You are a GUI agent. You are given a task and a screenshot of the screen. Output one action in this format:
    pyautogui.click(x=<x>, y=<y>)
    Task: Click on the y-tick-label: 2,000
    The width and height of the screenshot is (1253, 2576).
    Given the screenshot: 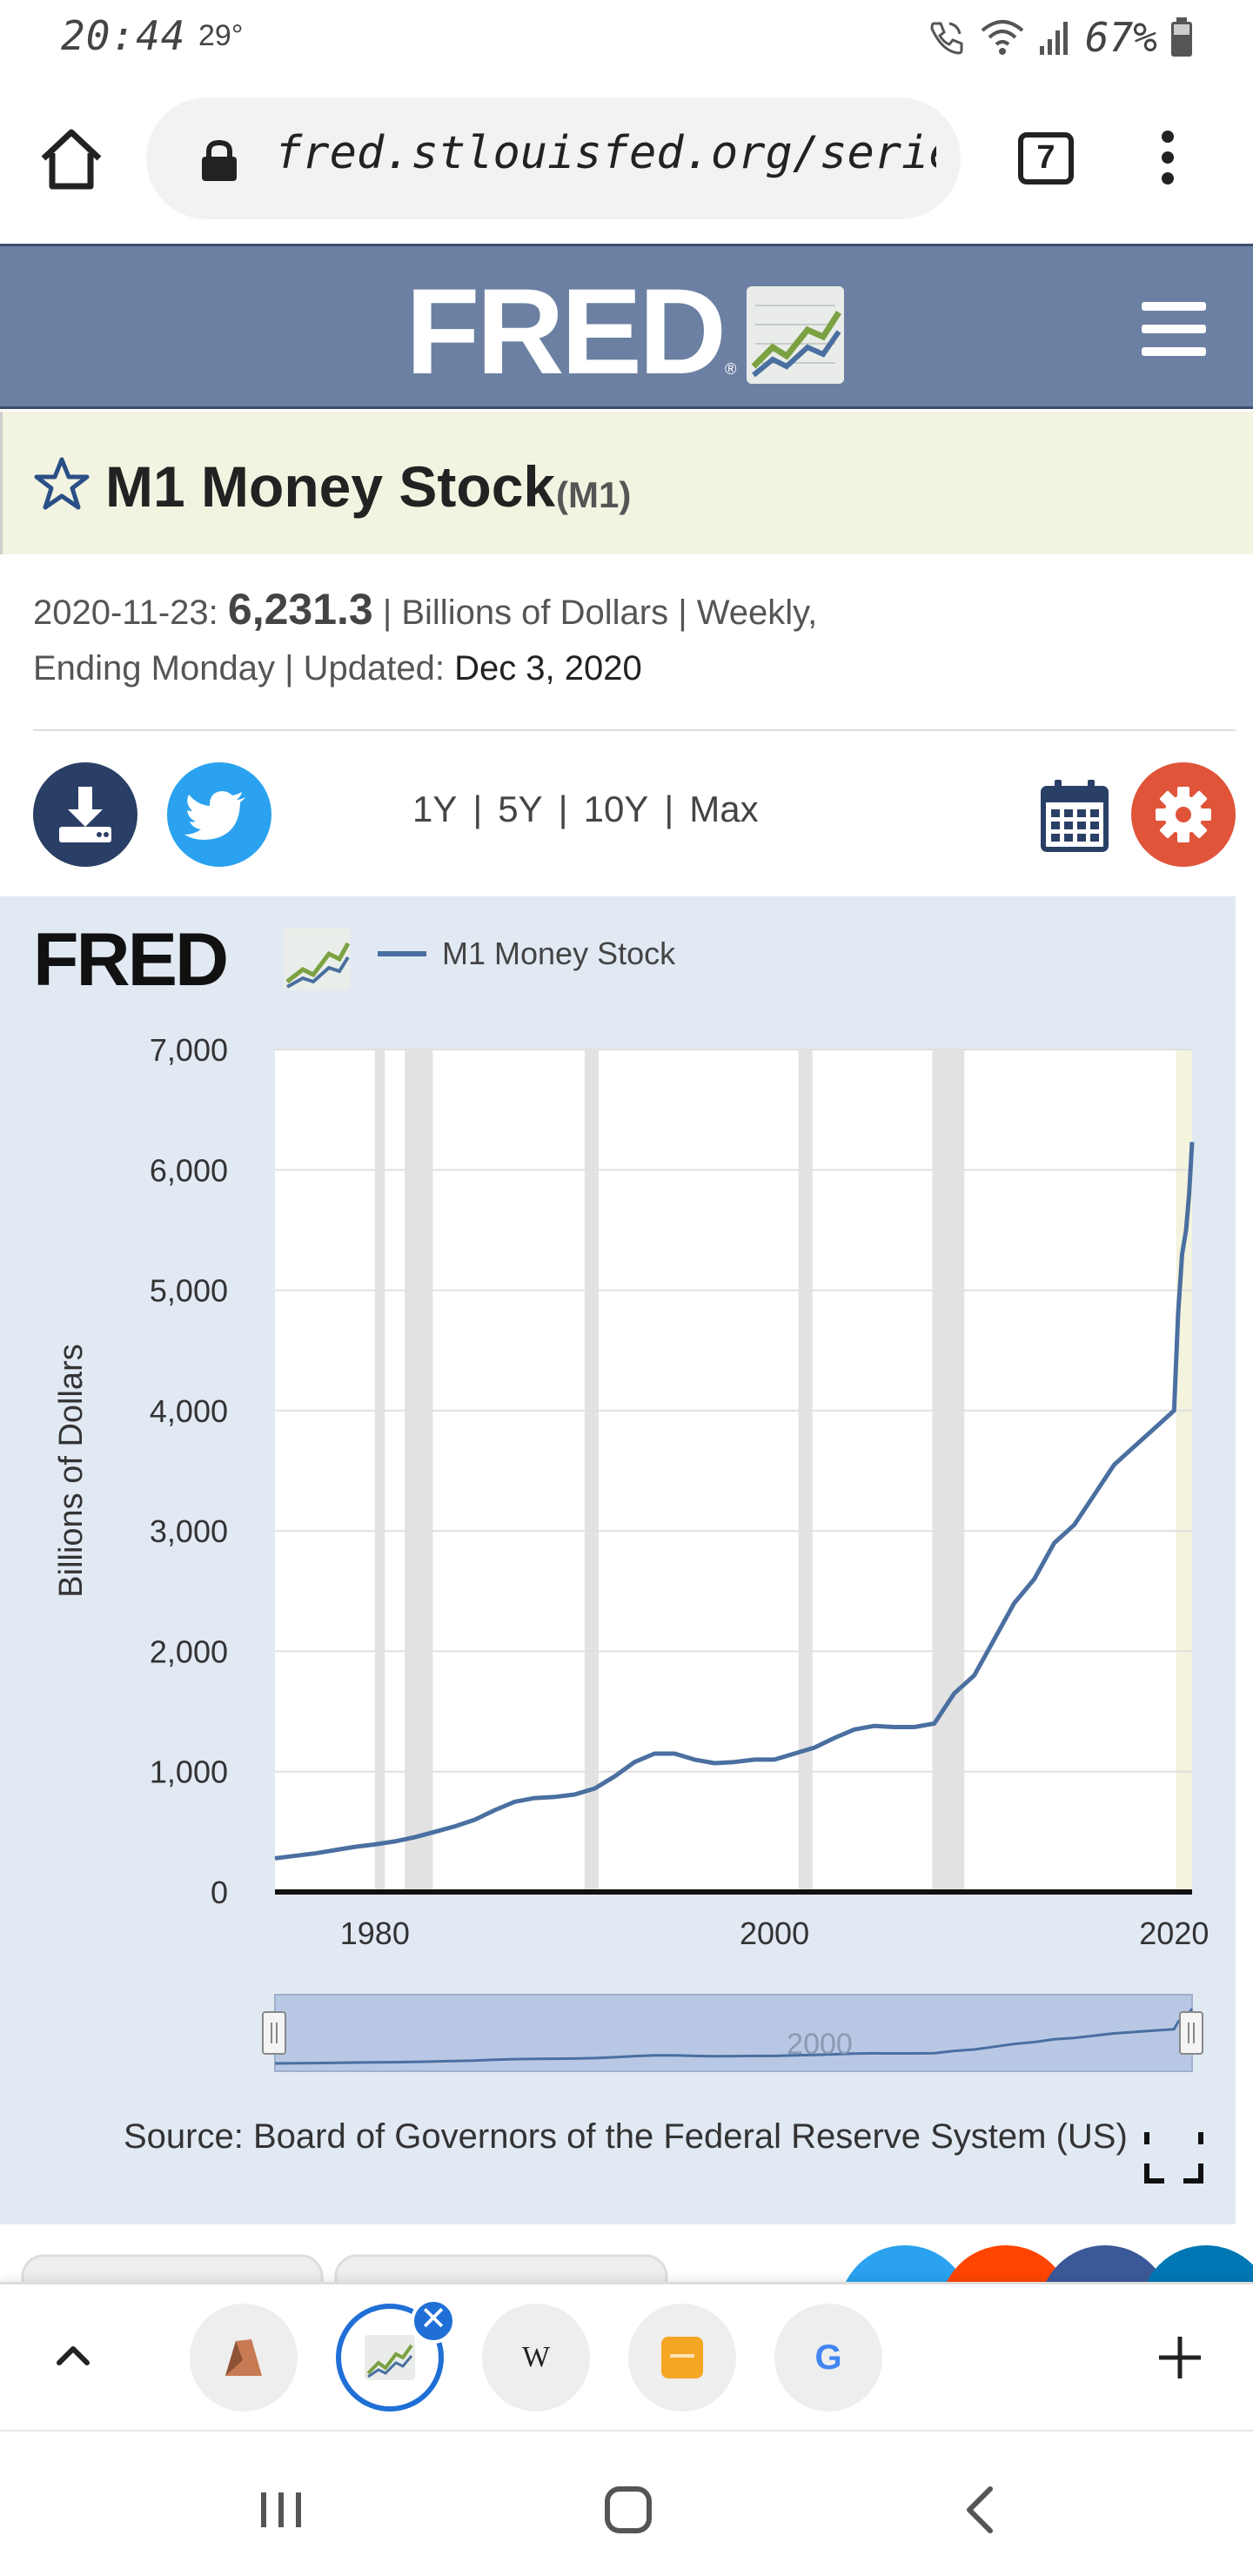 What is the action you would take?
    pyautogui.click(x=189, y=1651)
    